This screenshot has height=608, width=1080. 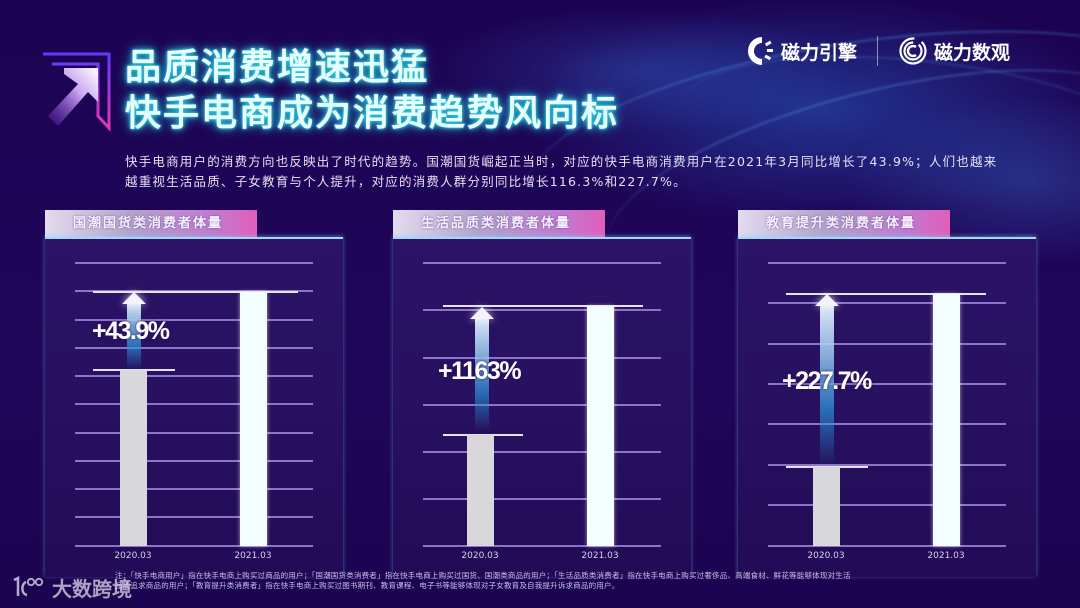 I want to click on growth-label: +43.9%, so click(x=131, y=331).